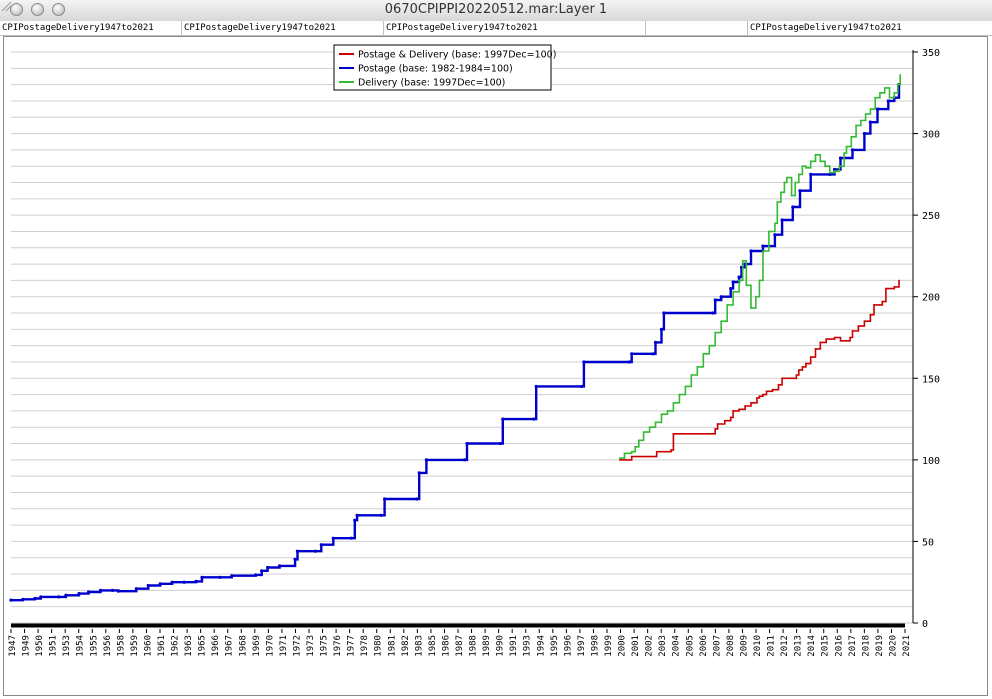 The image size is (992, 699). What do you see at coordinates (284, 646) in the screenshot?
I see `x-tick-label: 1971` at bounding box center [284, 646].